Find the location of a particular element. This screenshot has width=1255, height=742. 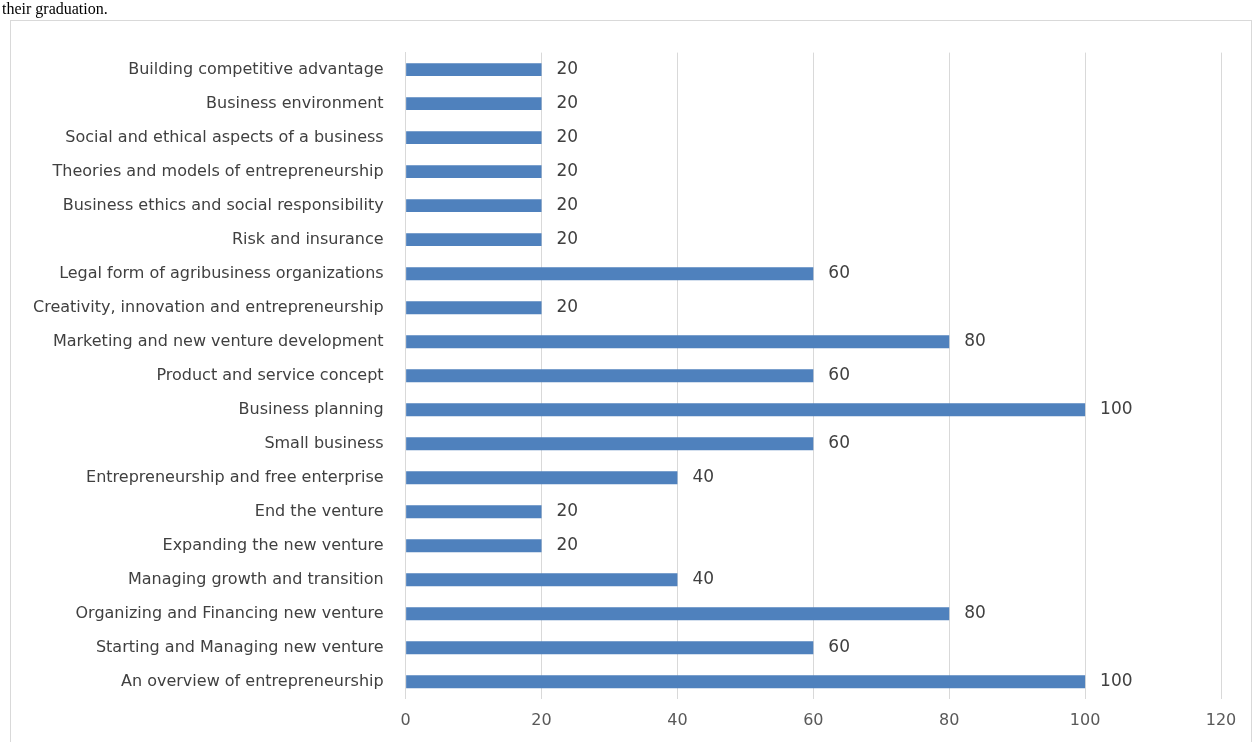

y-tick-label: Theories and models of entrepreneurship is located at coordinates (217, 170).